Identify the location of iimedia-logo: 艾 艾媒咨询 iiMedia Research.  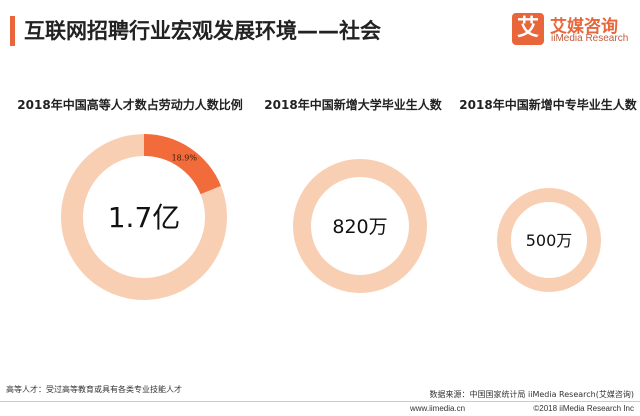
(570, 30).